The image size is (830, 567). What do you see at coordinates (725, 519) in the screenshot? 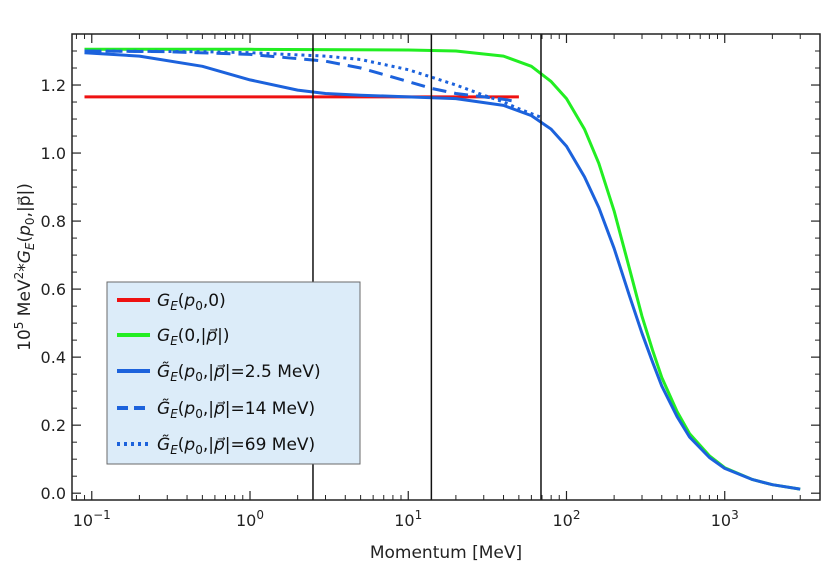
I see `x-tick-label-4: 10³` at bounding box center [725, 519].